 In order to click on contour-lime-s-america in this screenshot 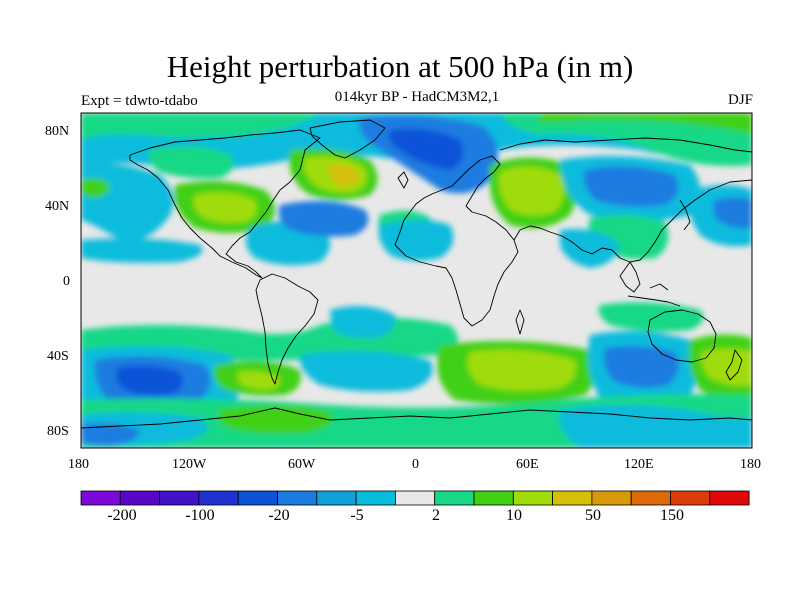, I will do `click(259, 380)`.